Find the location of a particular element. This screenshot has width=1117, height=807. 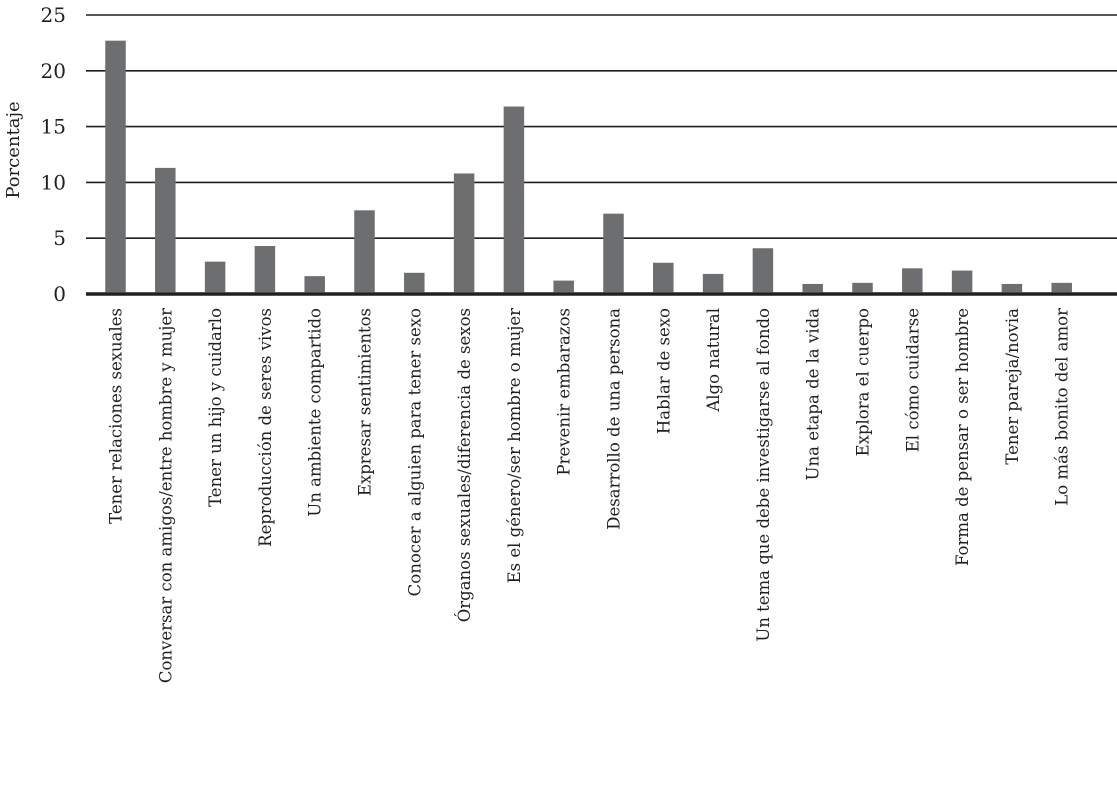

x-tick-label: Expresar sentimientos is located at coordinates (365, 402).